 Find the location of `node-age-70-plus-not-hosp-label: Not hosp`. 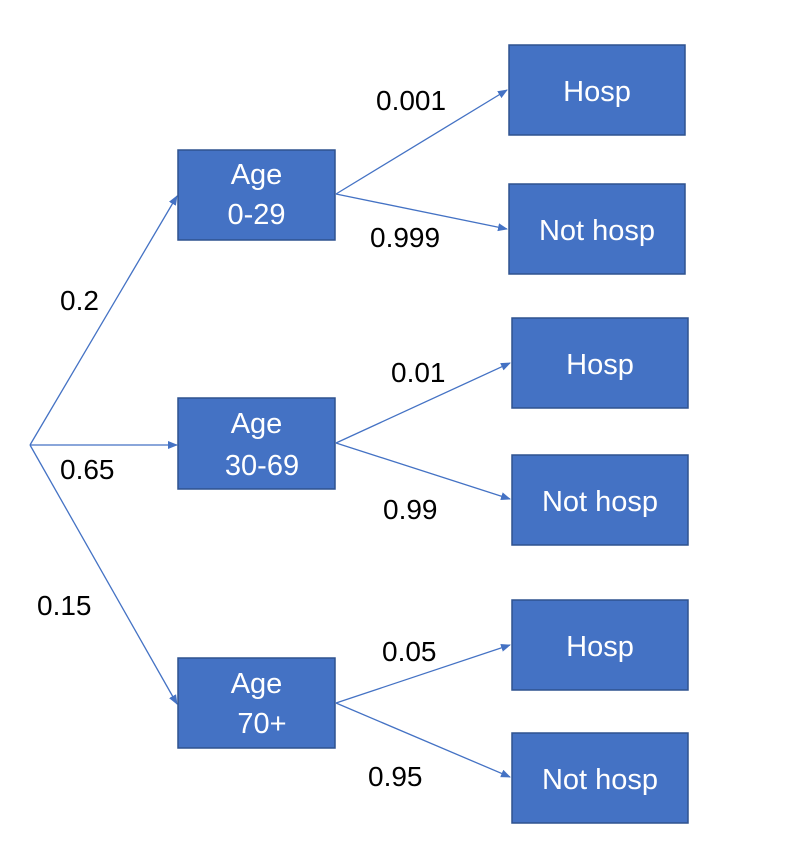

node-age-70-plus-not-hosp-label: Not hosp is located at coordinates (600, 780).